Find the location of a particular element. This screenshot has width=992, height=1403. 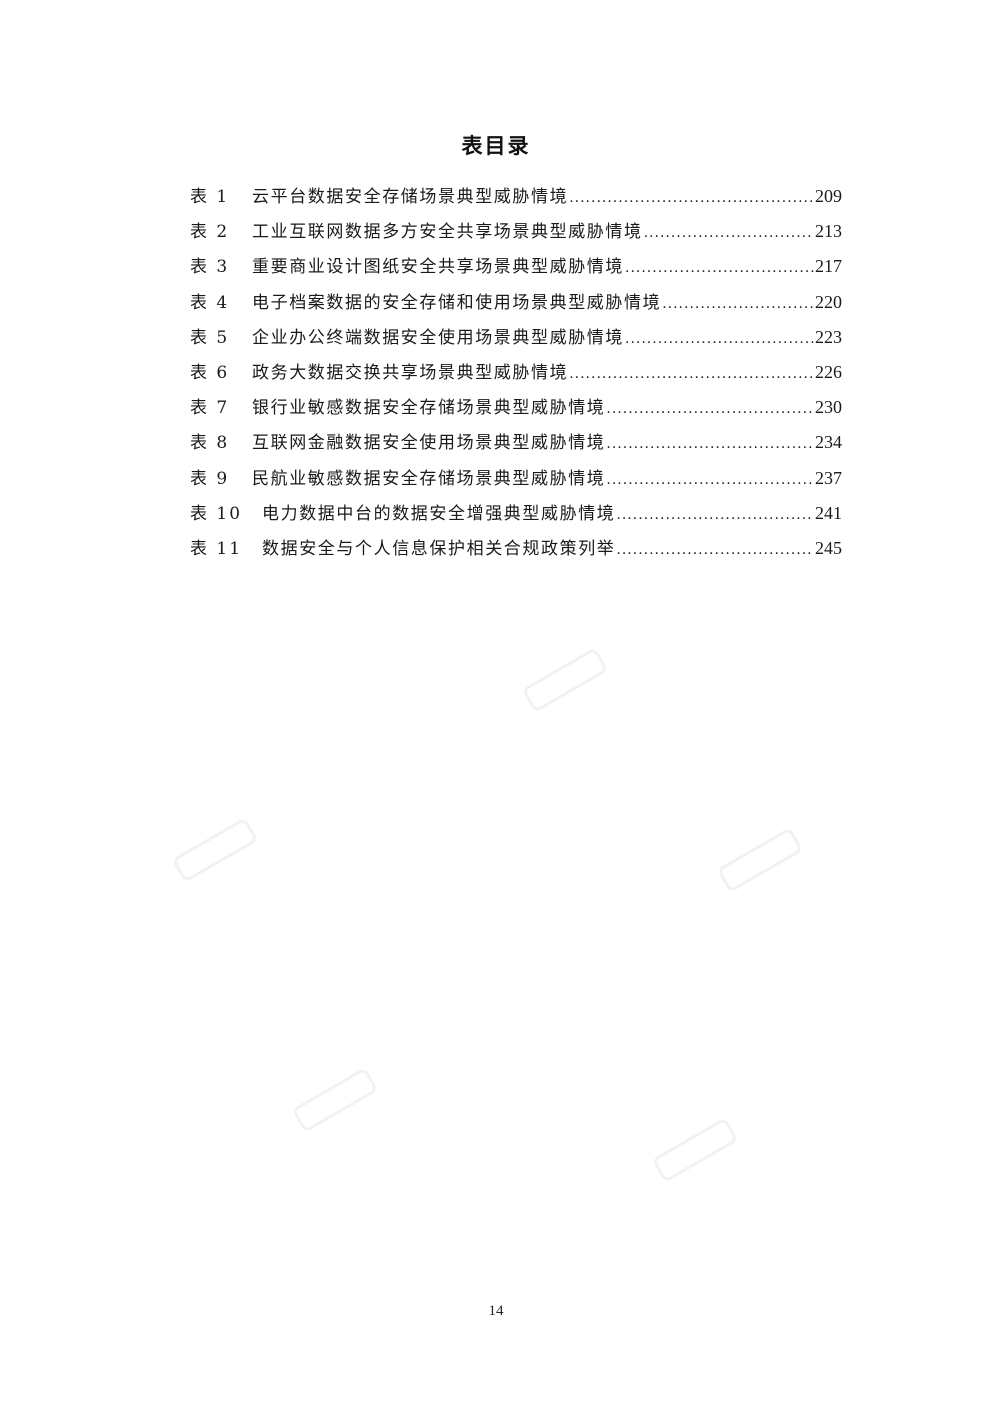

page-title: 表目录 is located at coordinates (496, 146).